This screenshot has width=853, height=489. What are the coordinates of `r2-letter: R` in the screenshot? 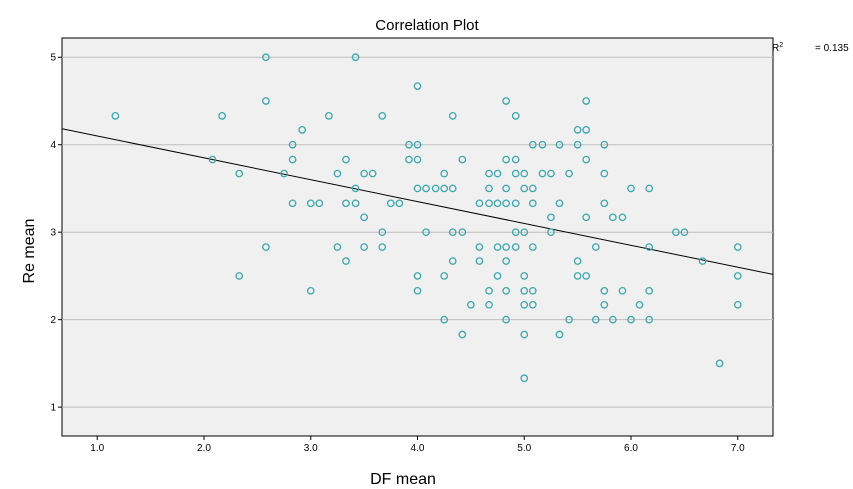 It's located at (775, 48).